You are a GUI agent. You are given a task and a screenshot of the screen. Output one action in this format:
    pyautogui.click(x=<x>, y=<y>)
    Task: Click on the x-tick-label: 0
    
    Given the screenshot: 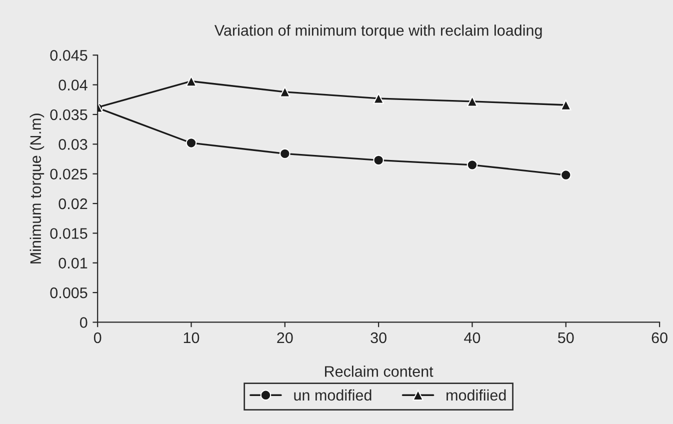 What is the action you would take?
    pyautogui.click(x=98, y=338)
    